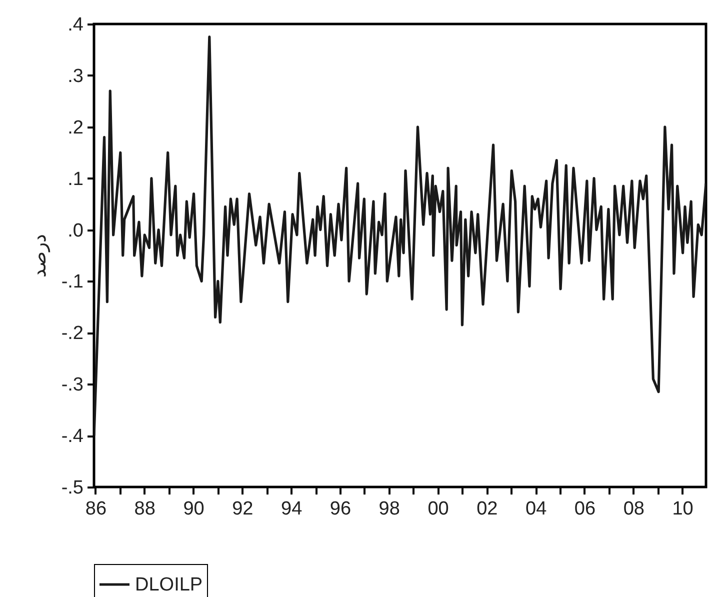 Image resolution: width=711 pixels, height=597 pixels. What do you see at coordinates (39, 256) in the screenshot?
I see `y-axis-title: درصد` at bounding box center [39, 256].